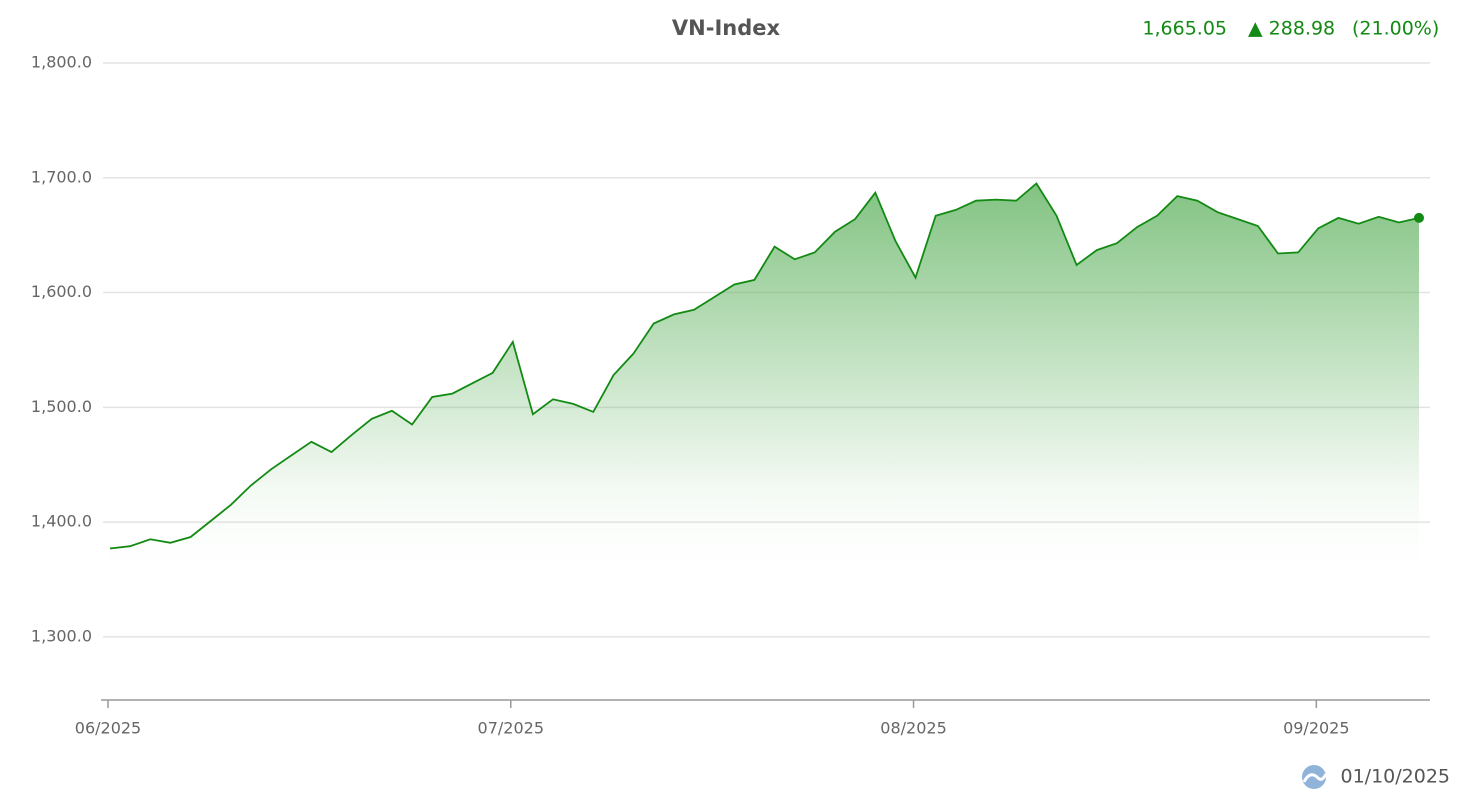 The image size is (1470, 808). I want to click on change: ▲ 288.98, so click(1291, 29).